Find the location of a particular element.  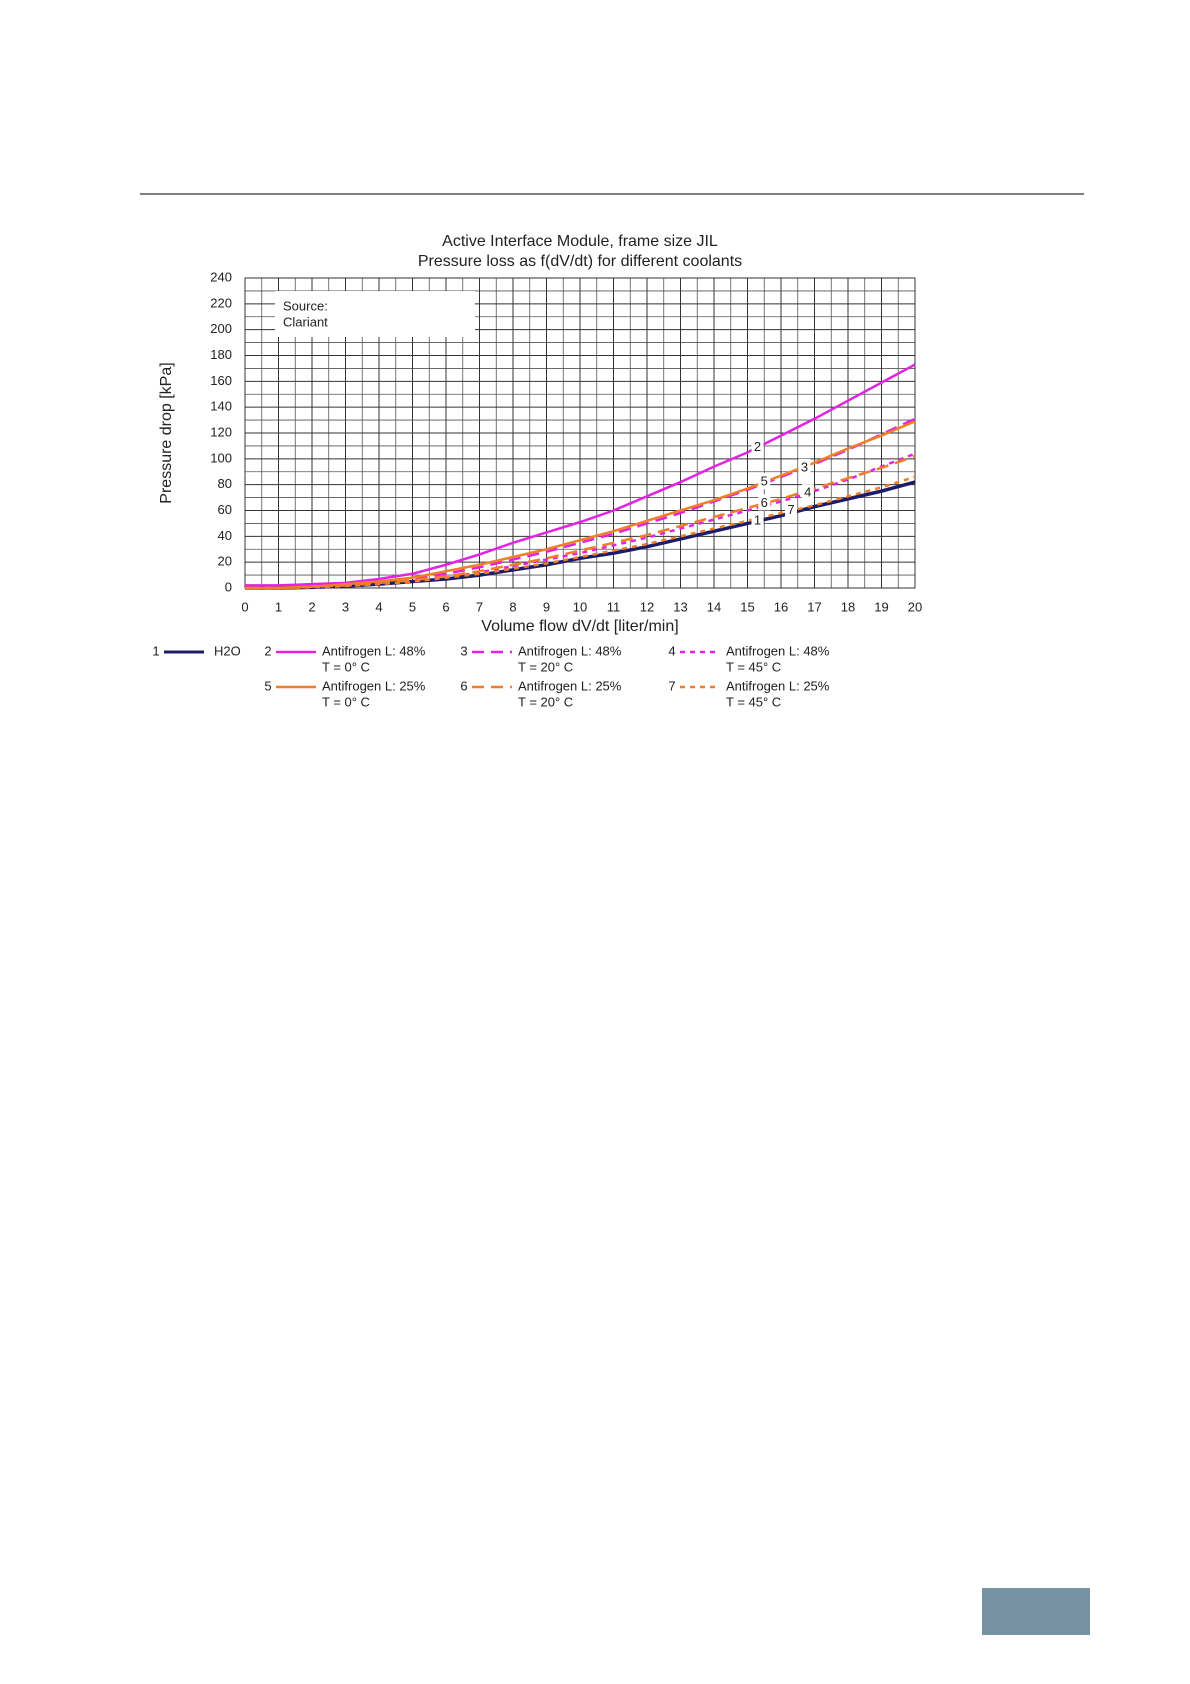

legend-id: 1 is located at coordinates (155, 650).